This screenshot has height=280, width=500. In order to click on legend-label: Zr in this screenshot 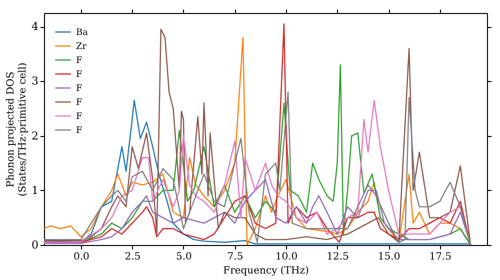, I will do `click(82, 47)`.